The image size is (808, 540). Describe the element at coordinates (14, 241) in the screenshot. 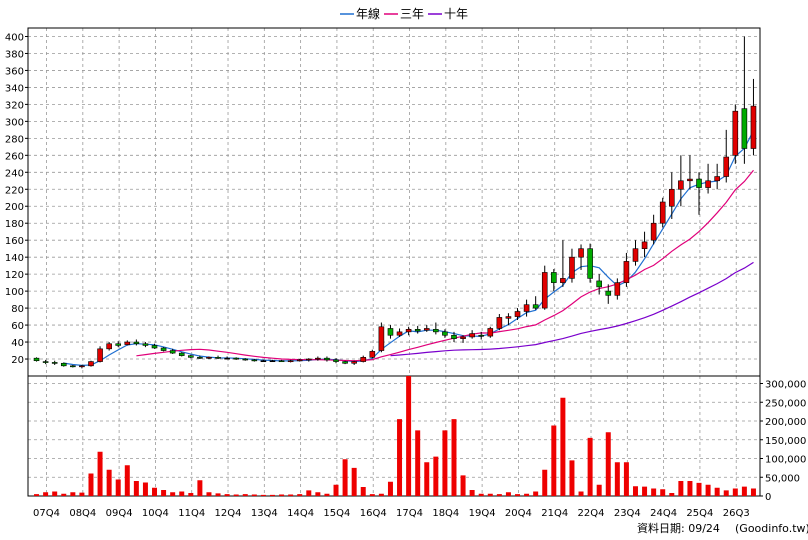

I see `price-tick-label: 160` at that location.